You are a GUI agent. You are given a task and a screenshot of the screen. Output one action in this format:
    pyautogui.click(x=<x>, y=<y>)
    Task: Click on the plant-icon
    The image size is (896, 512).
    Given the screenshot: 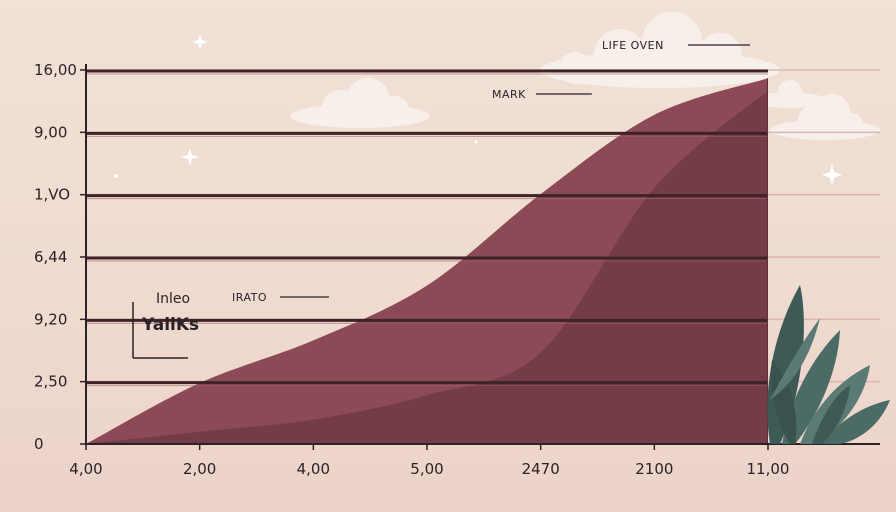 What is the action you would take?
    pyautogui.click(x=828, y=364)
    